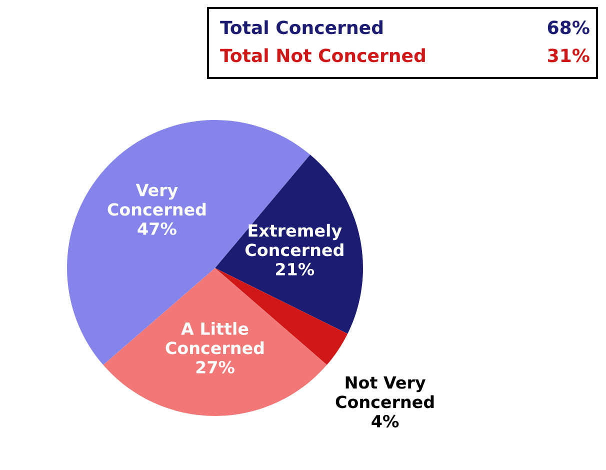 This screenshot has width=606, height=470. What do you see at coordinates (294, 240) in the screenshot?
I see `slice-label: Extremely Concerned` at bounding box center [294, 240].